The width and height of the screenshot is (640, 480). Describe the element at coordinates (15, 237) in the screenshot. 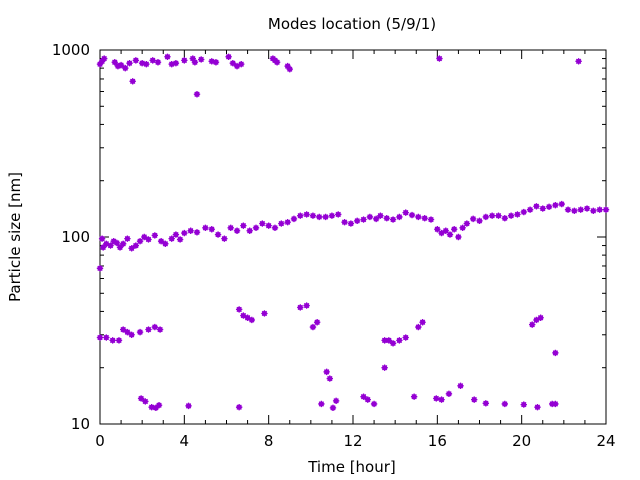

I see `y-axis-title: Particle size [nm]` at that location.